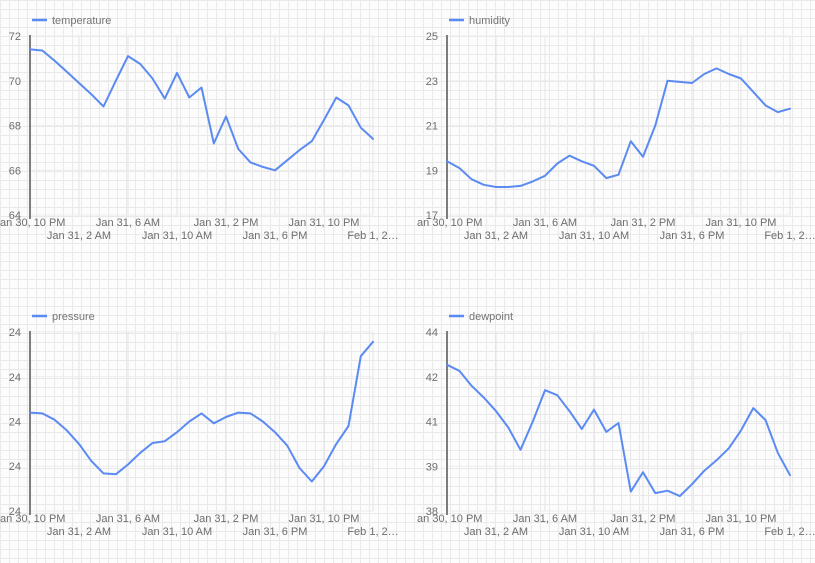 Image resolution: width=815 pixels, height=563 pixels. What do you see at coordinates (618, 127) in the screenshot?
I see `humidity-series-line` at bounding box center [618, 127].